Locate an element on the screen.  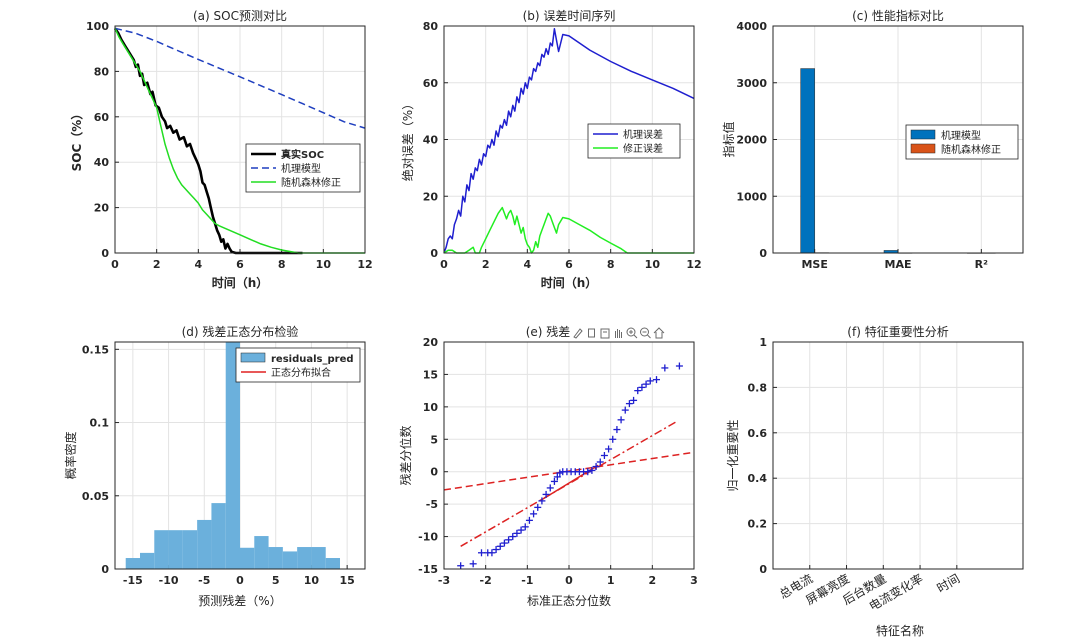
legend-label: 修正误差 is located at coordinates (643, 148).